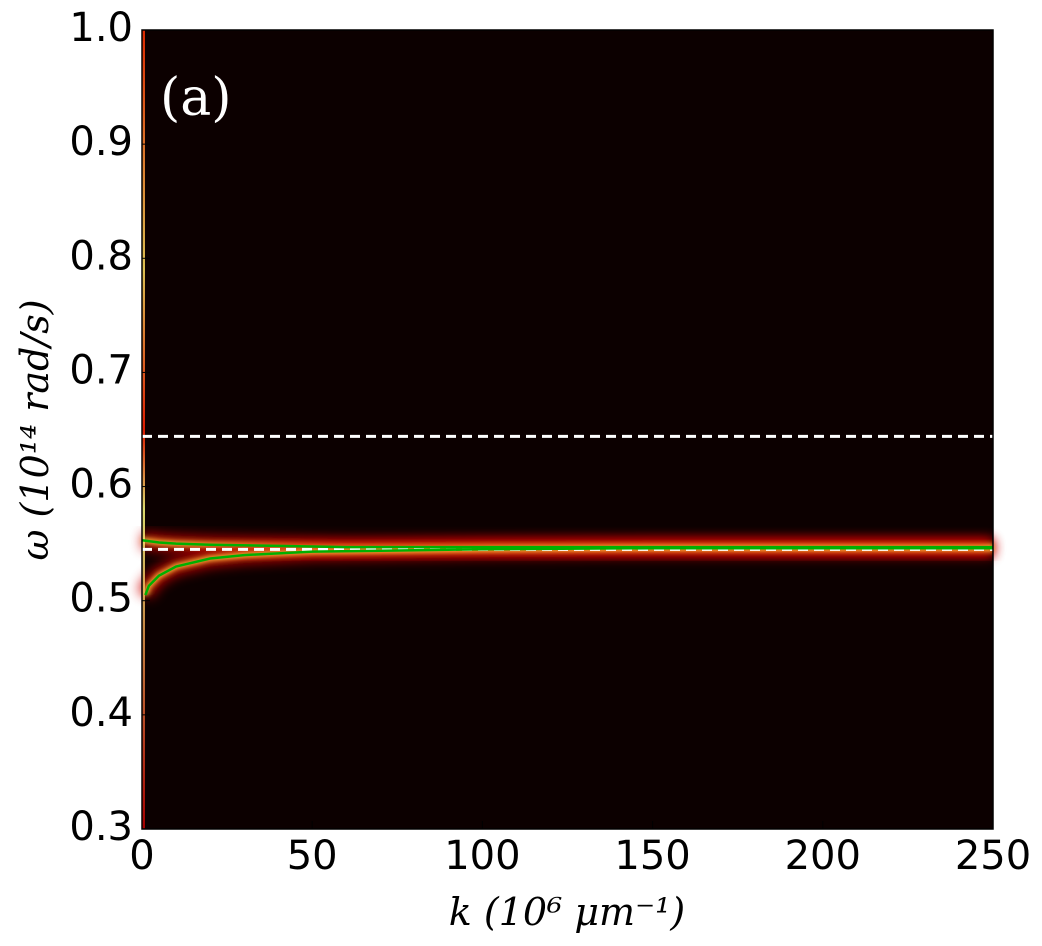 This screenshot has width=1042, height=946. What do you see at coordinates (101, 827) in the screenshot?
I see `y-tick-label: 0.3` at bounding box center [101, 827].